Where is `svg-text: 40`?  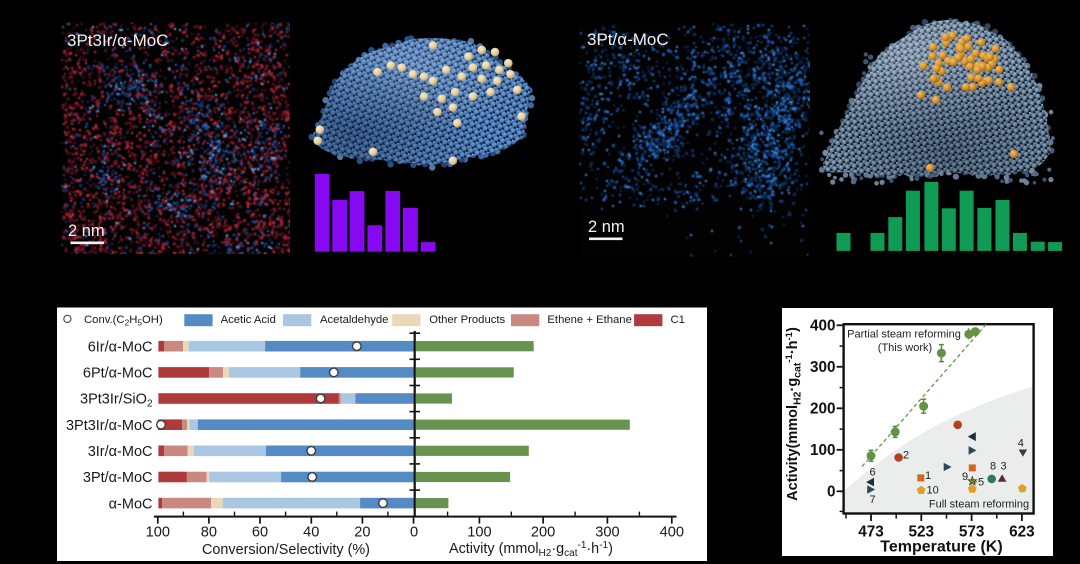
svg-text: 40 is located at coordinates (311, 533).